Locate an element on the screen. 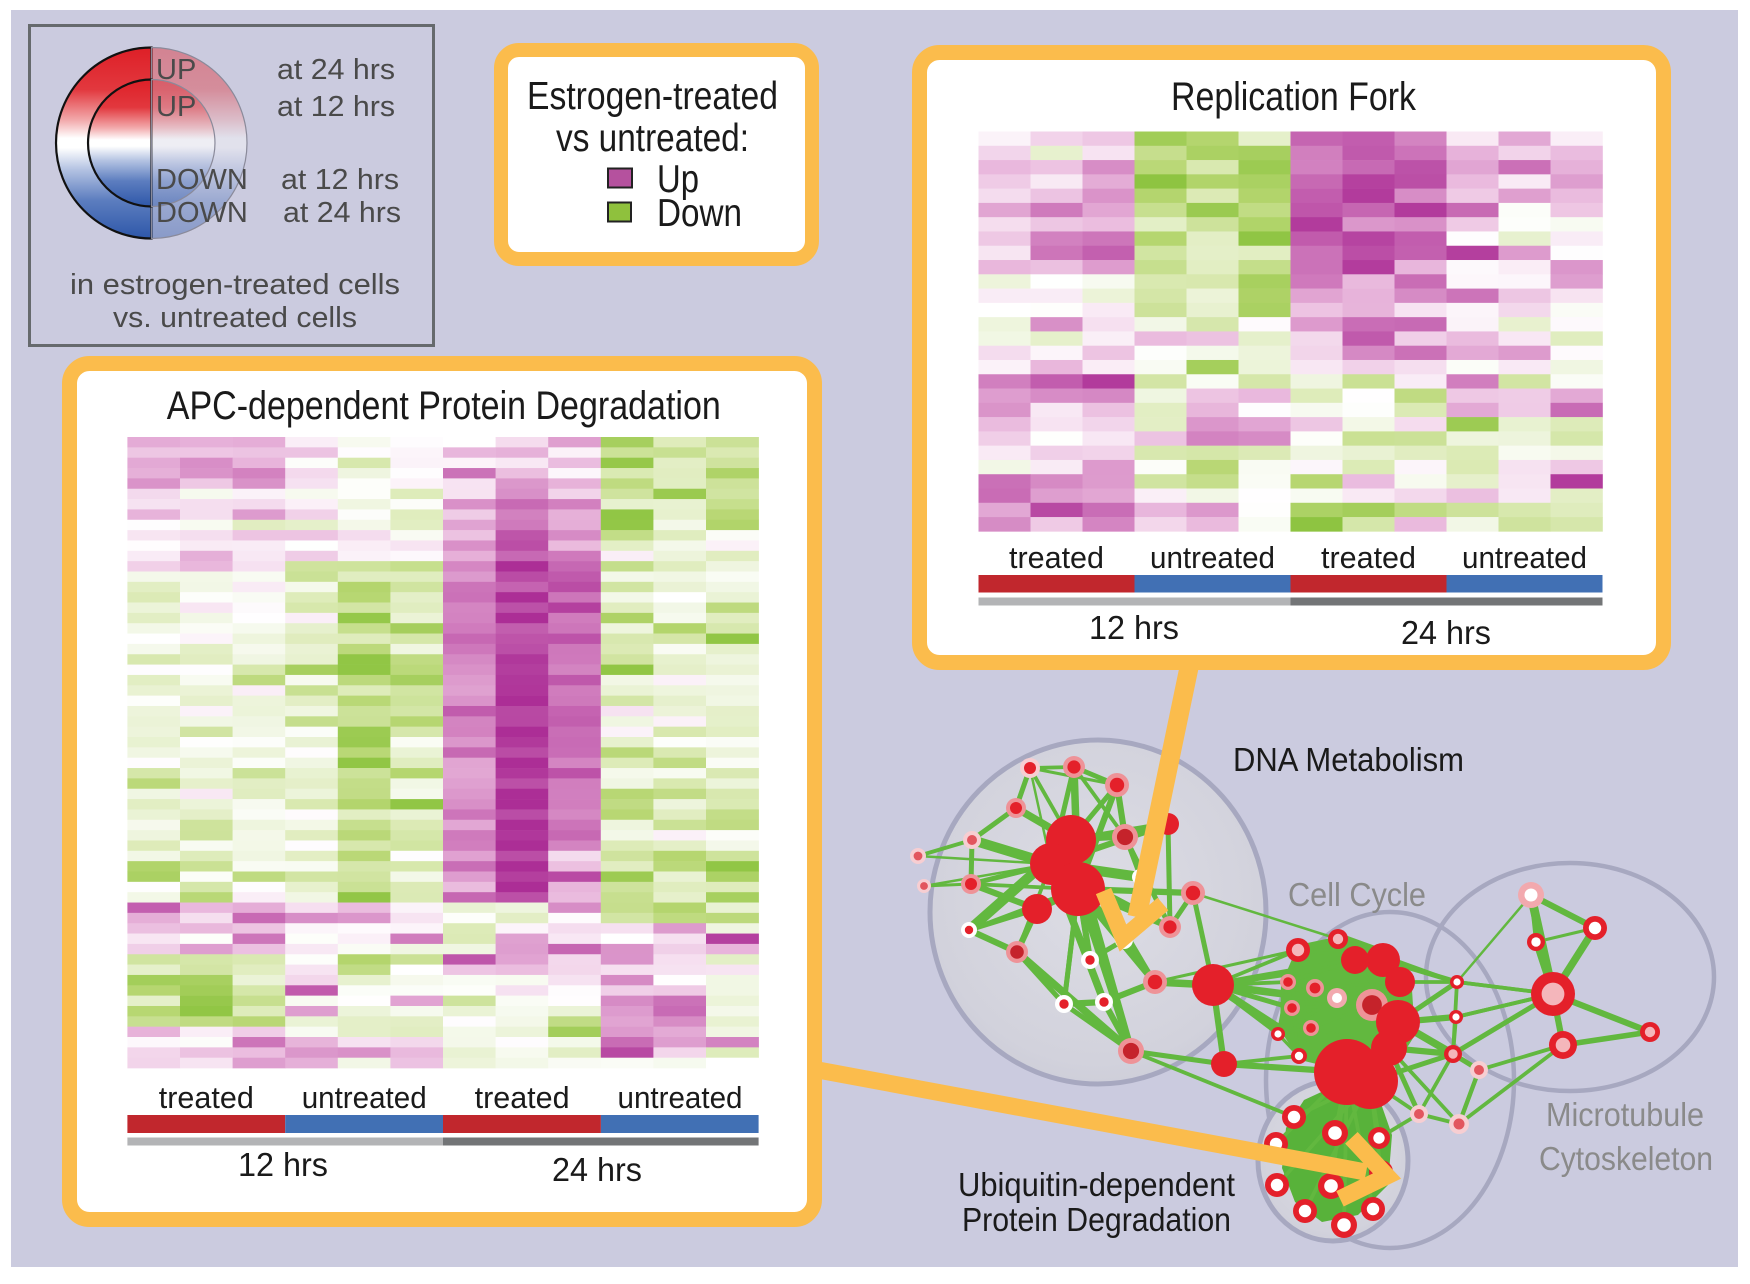  svg-text: vs untreated: is located at coordinates (652, 138).